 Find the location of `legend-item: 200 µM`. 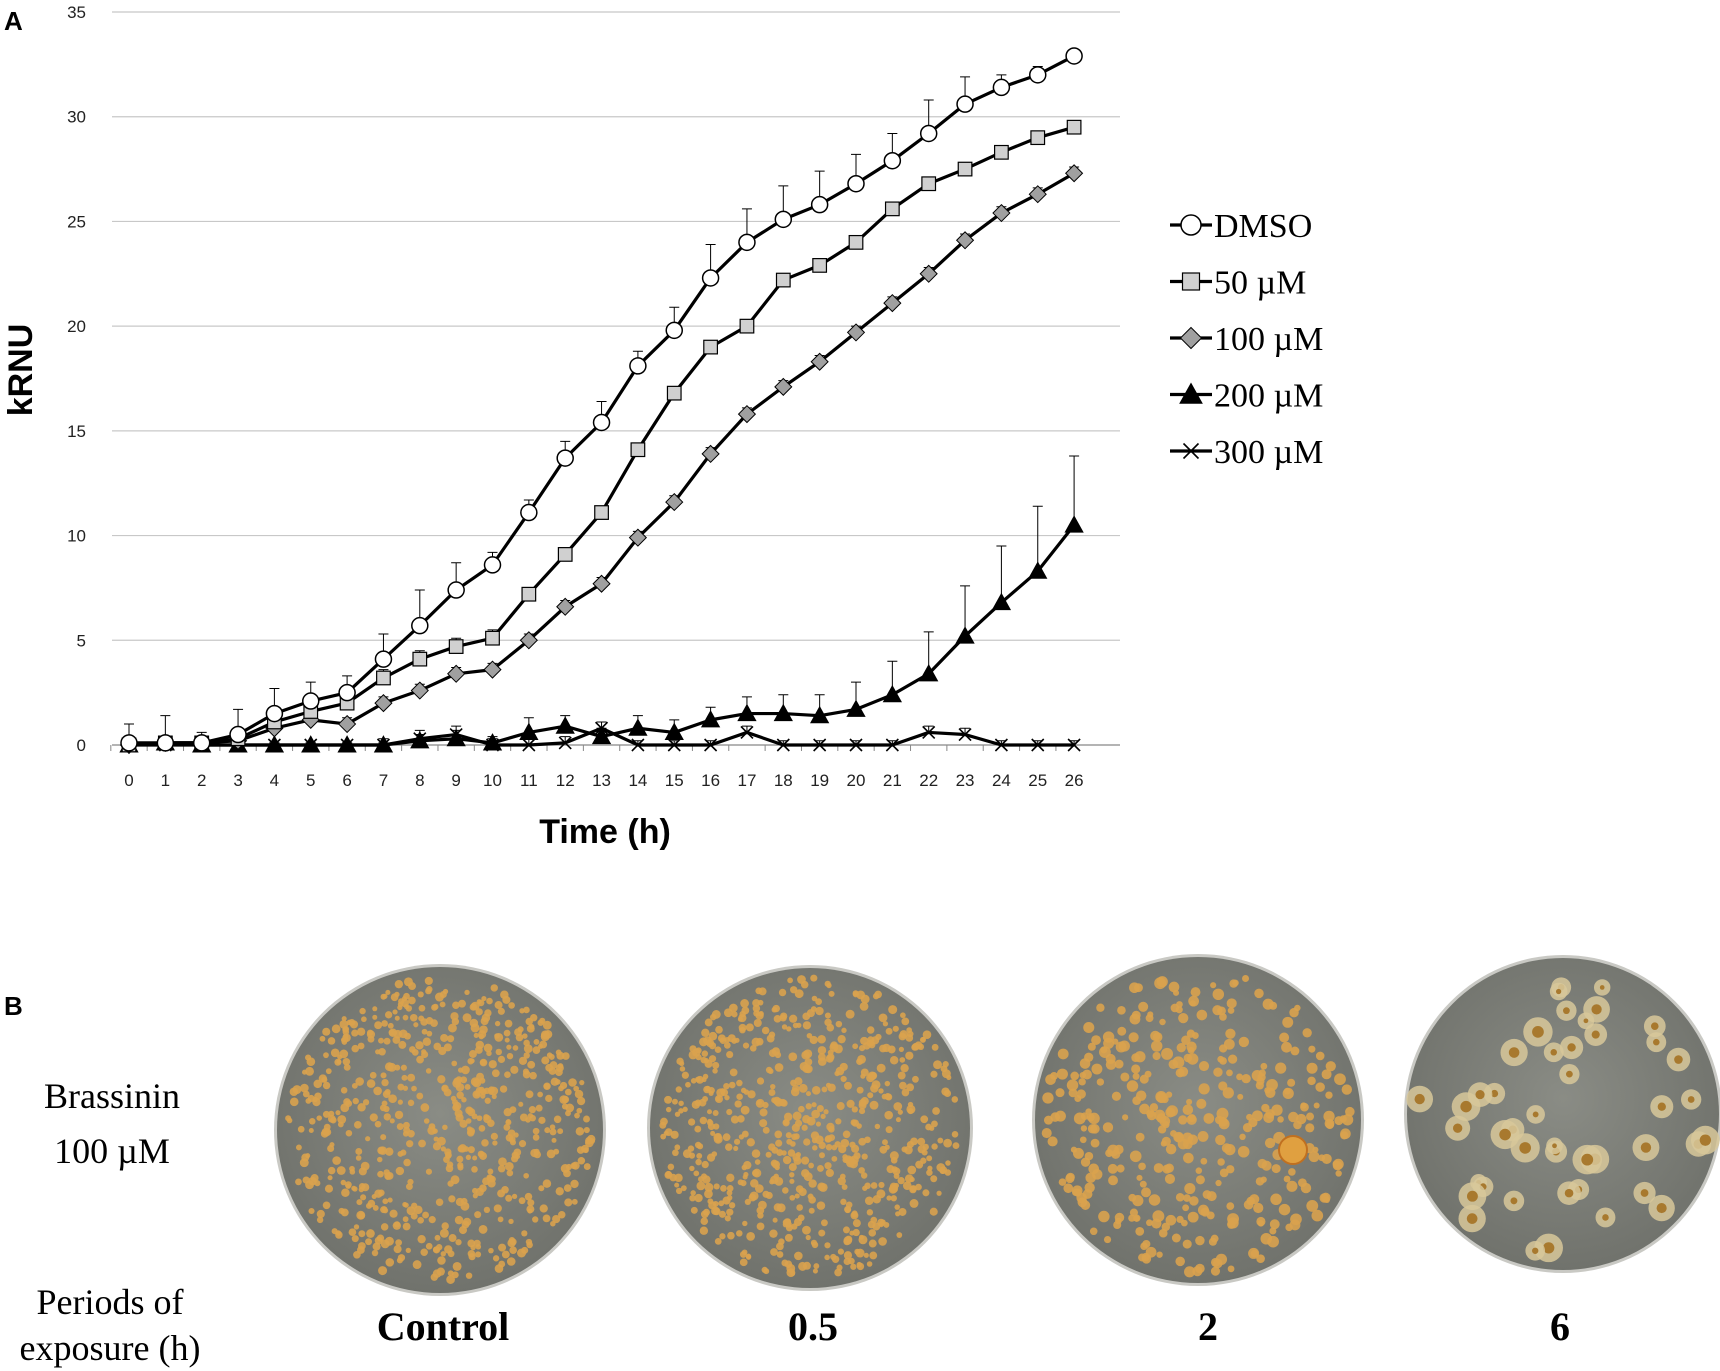

legend-item: 200 µM is located at coordinates (1246, 396).